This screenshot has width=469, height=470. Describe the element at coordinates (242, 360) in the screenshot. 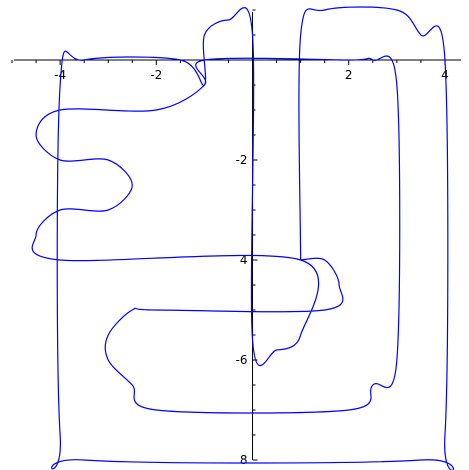

I see `y-tick-label: -6` at that location.